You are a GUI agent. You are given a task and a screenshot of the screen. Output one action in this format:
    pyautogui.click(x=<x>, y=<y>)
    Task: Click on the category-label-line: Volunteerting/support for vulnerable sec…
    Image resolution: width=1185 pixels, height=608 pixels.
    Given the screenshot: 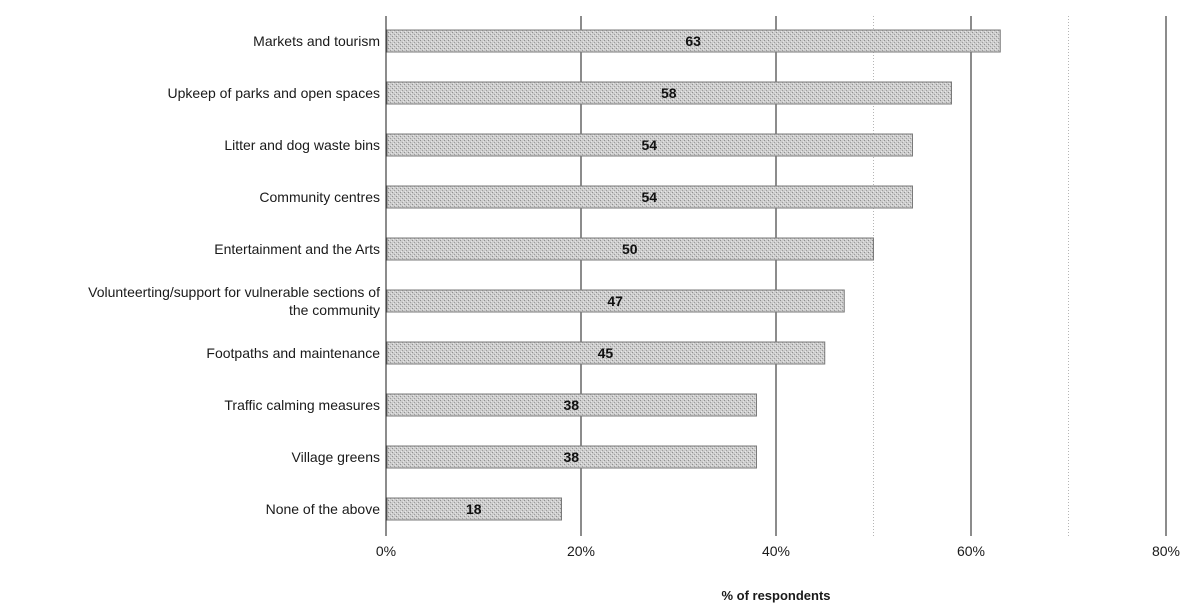 What is the action you would take?
    pyautogui.click(x=234, y=292)
    